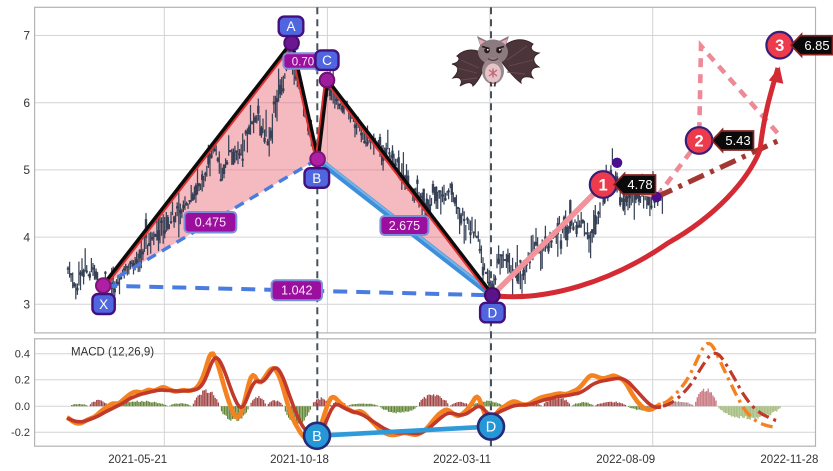 Image resolution: width=833 pixels, height=471 pixels. I want to click on svg-text: 1, so click(603, 185).